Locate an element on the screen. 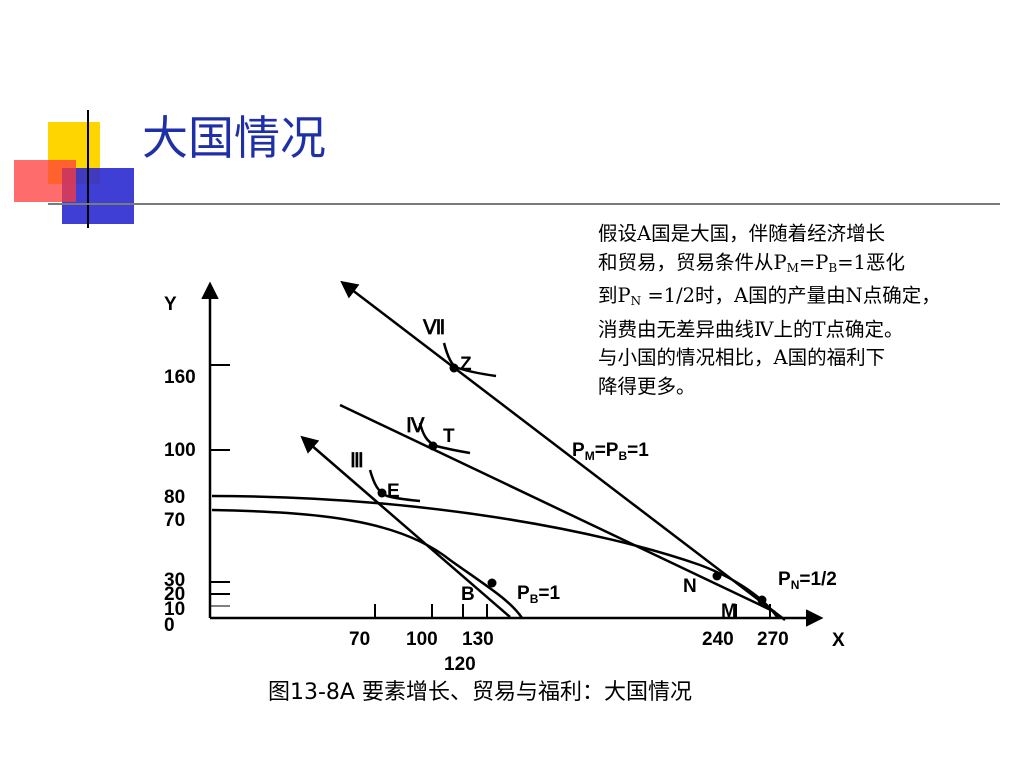 This screenshot has height=768, width=1024. slide-title: 大国情况 is located at coordinates (234, 138).